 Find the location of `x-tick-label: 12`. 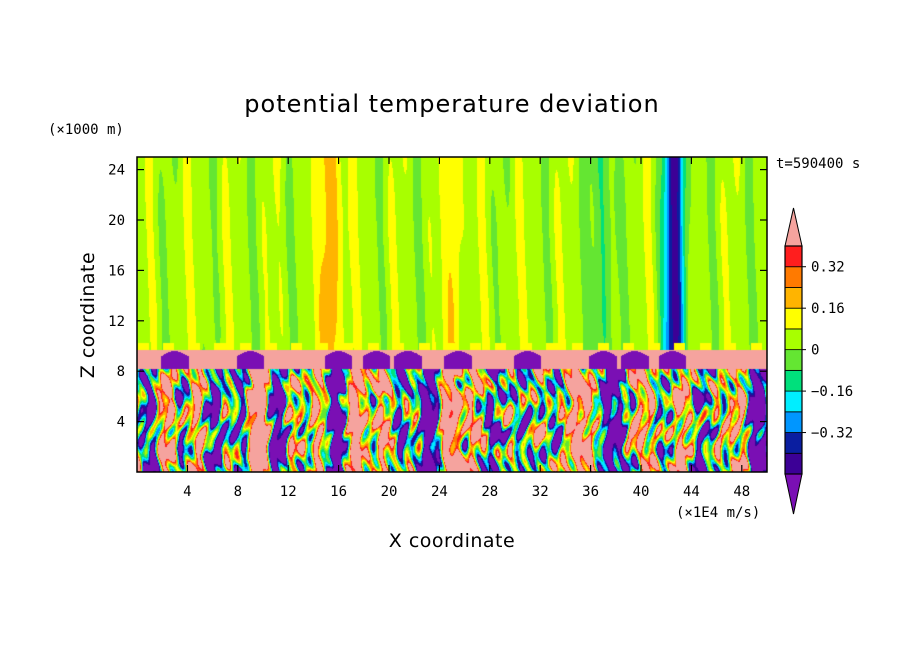

x-tick-label: 12 is located at coordinates (288, 492).